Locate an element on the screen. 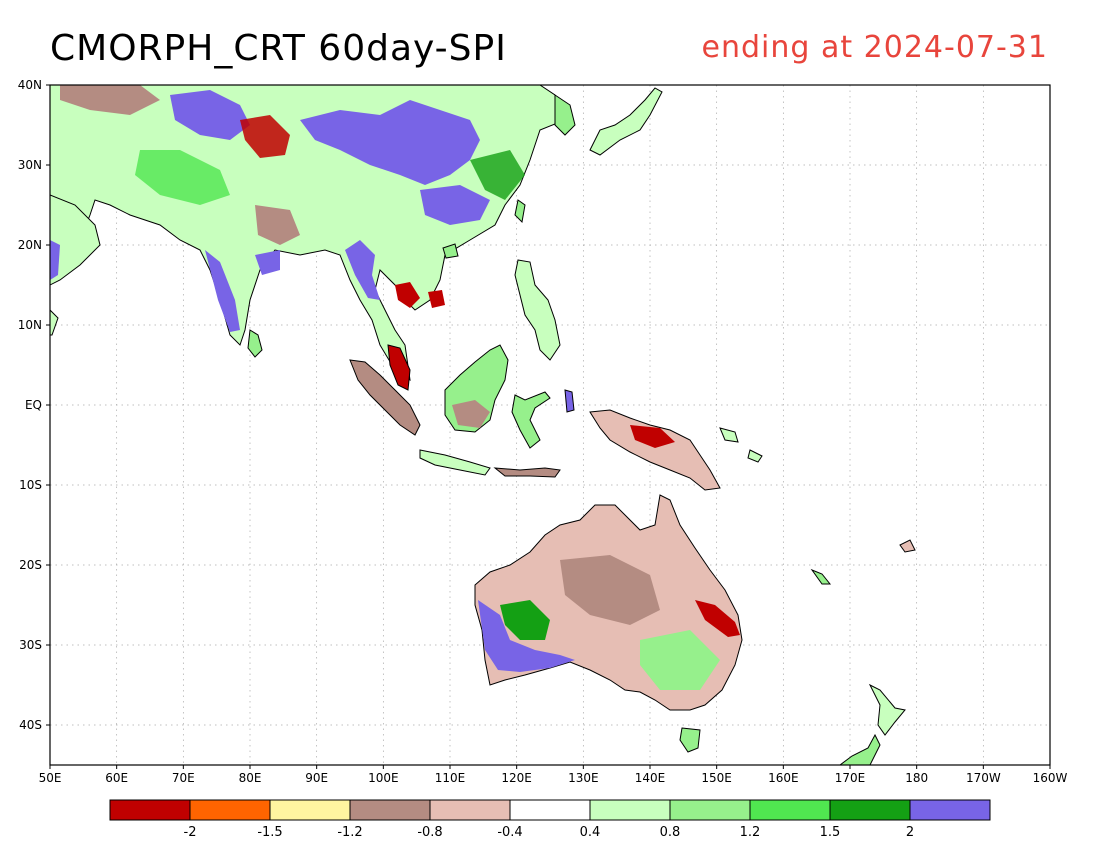 Image resolution: width=1100 pixels, height=850 pixels. colorbar-label: 1.2 is located at coordinates (750, 832).